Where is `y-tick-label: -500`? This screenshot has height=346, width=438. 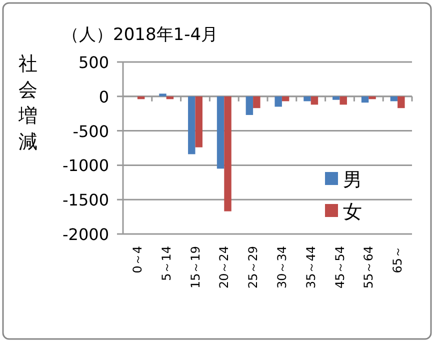 y-tick-label: -500 is located at coordinates (90, 131).